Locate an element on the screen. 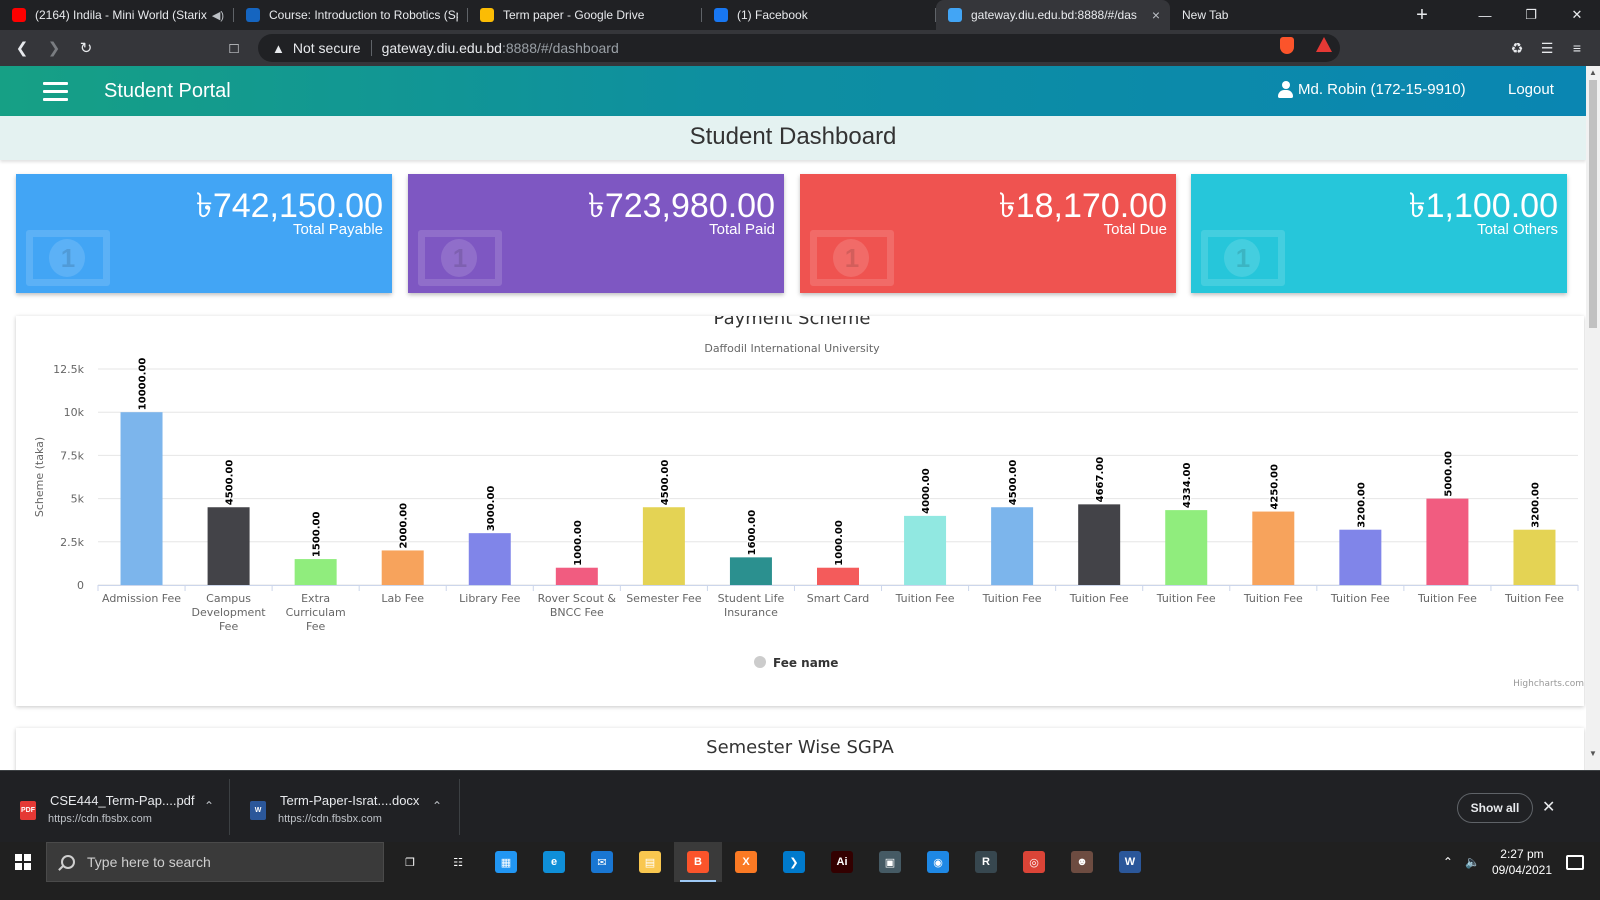 The image size is (1600, 900). card-total-paid: 1 ৳723,980.00 Total Paid is located at coordinates (596, 233).